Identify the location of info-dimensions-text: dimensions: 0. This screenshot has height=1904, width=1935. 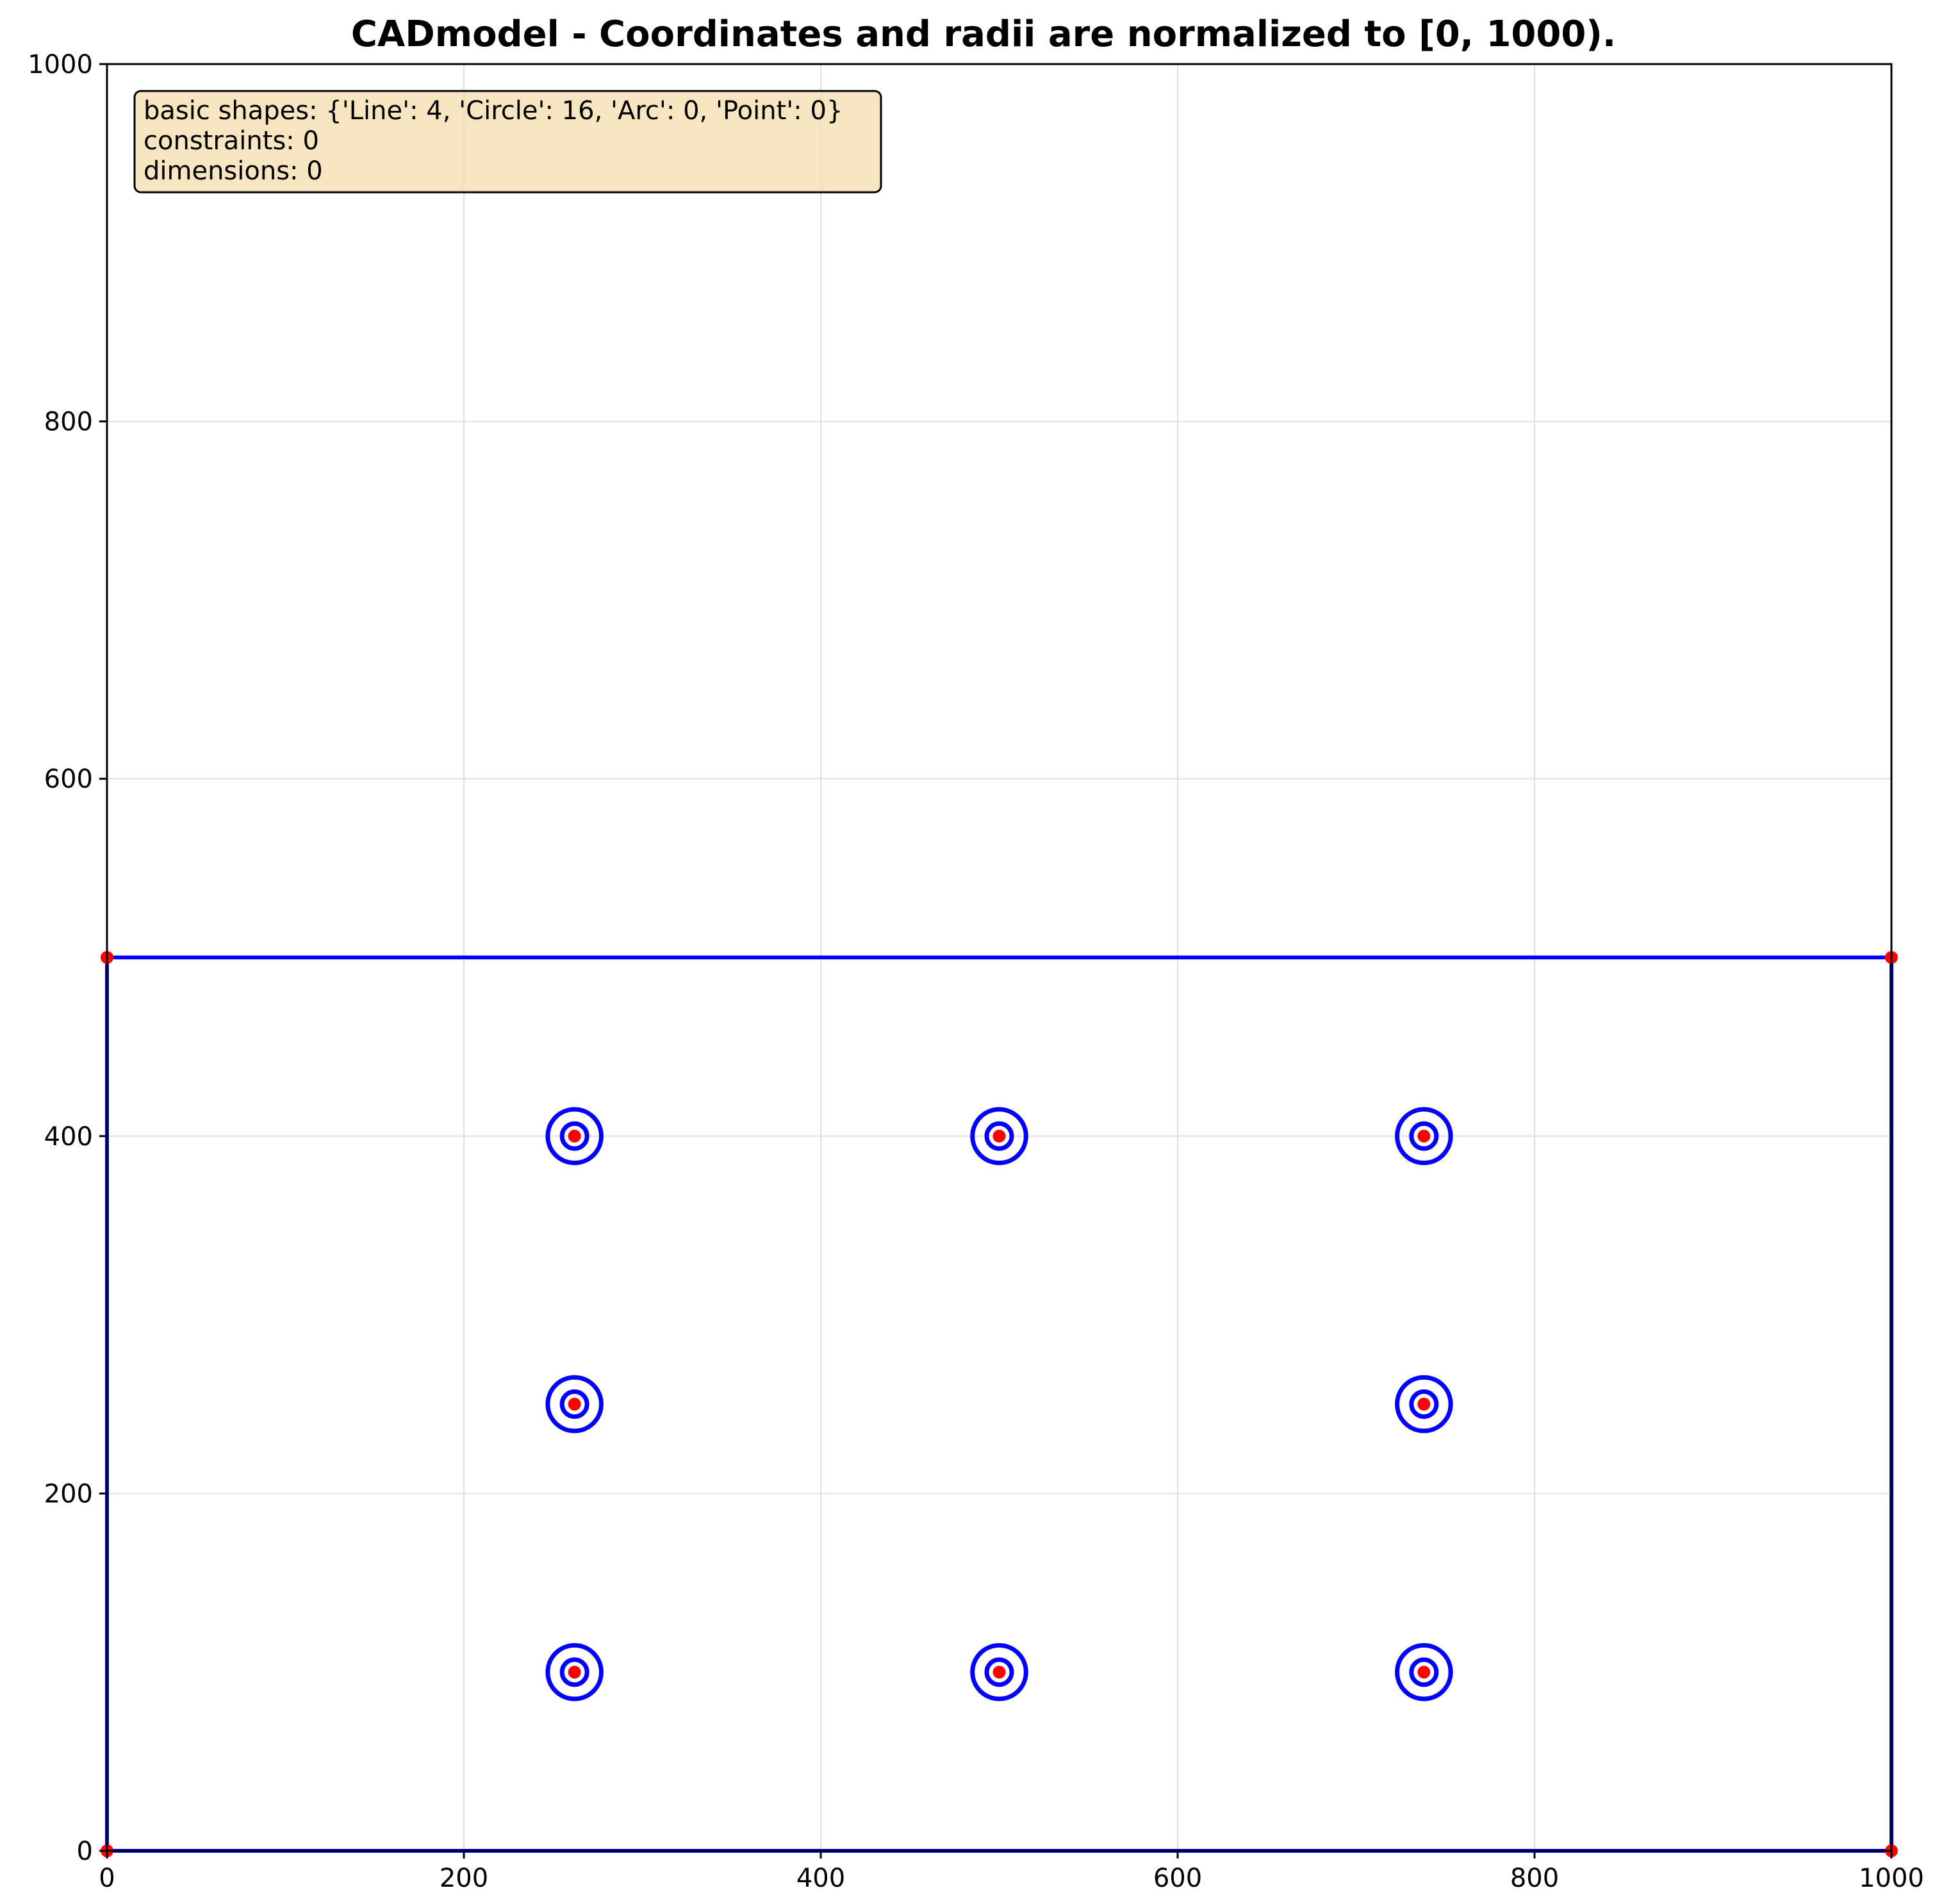
(233, 171).